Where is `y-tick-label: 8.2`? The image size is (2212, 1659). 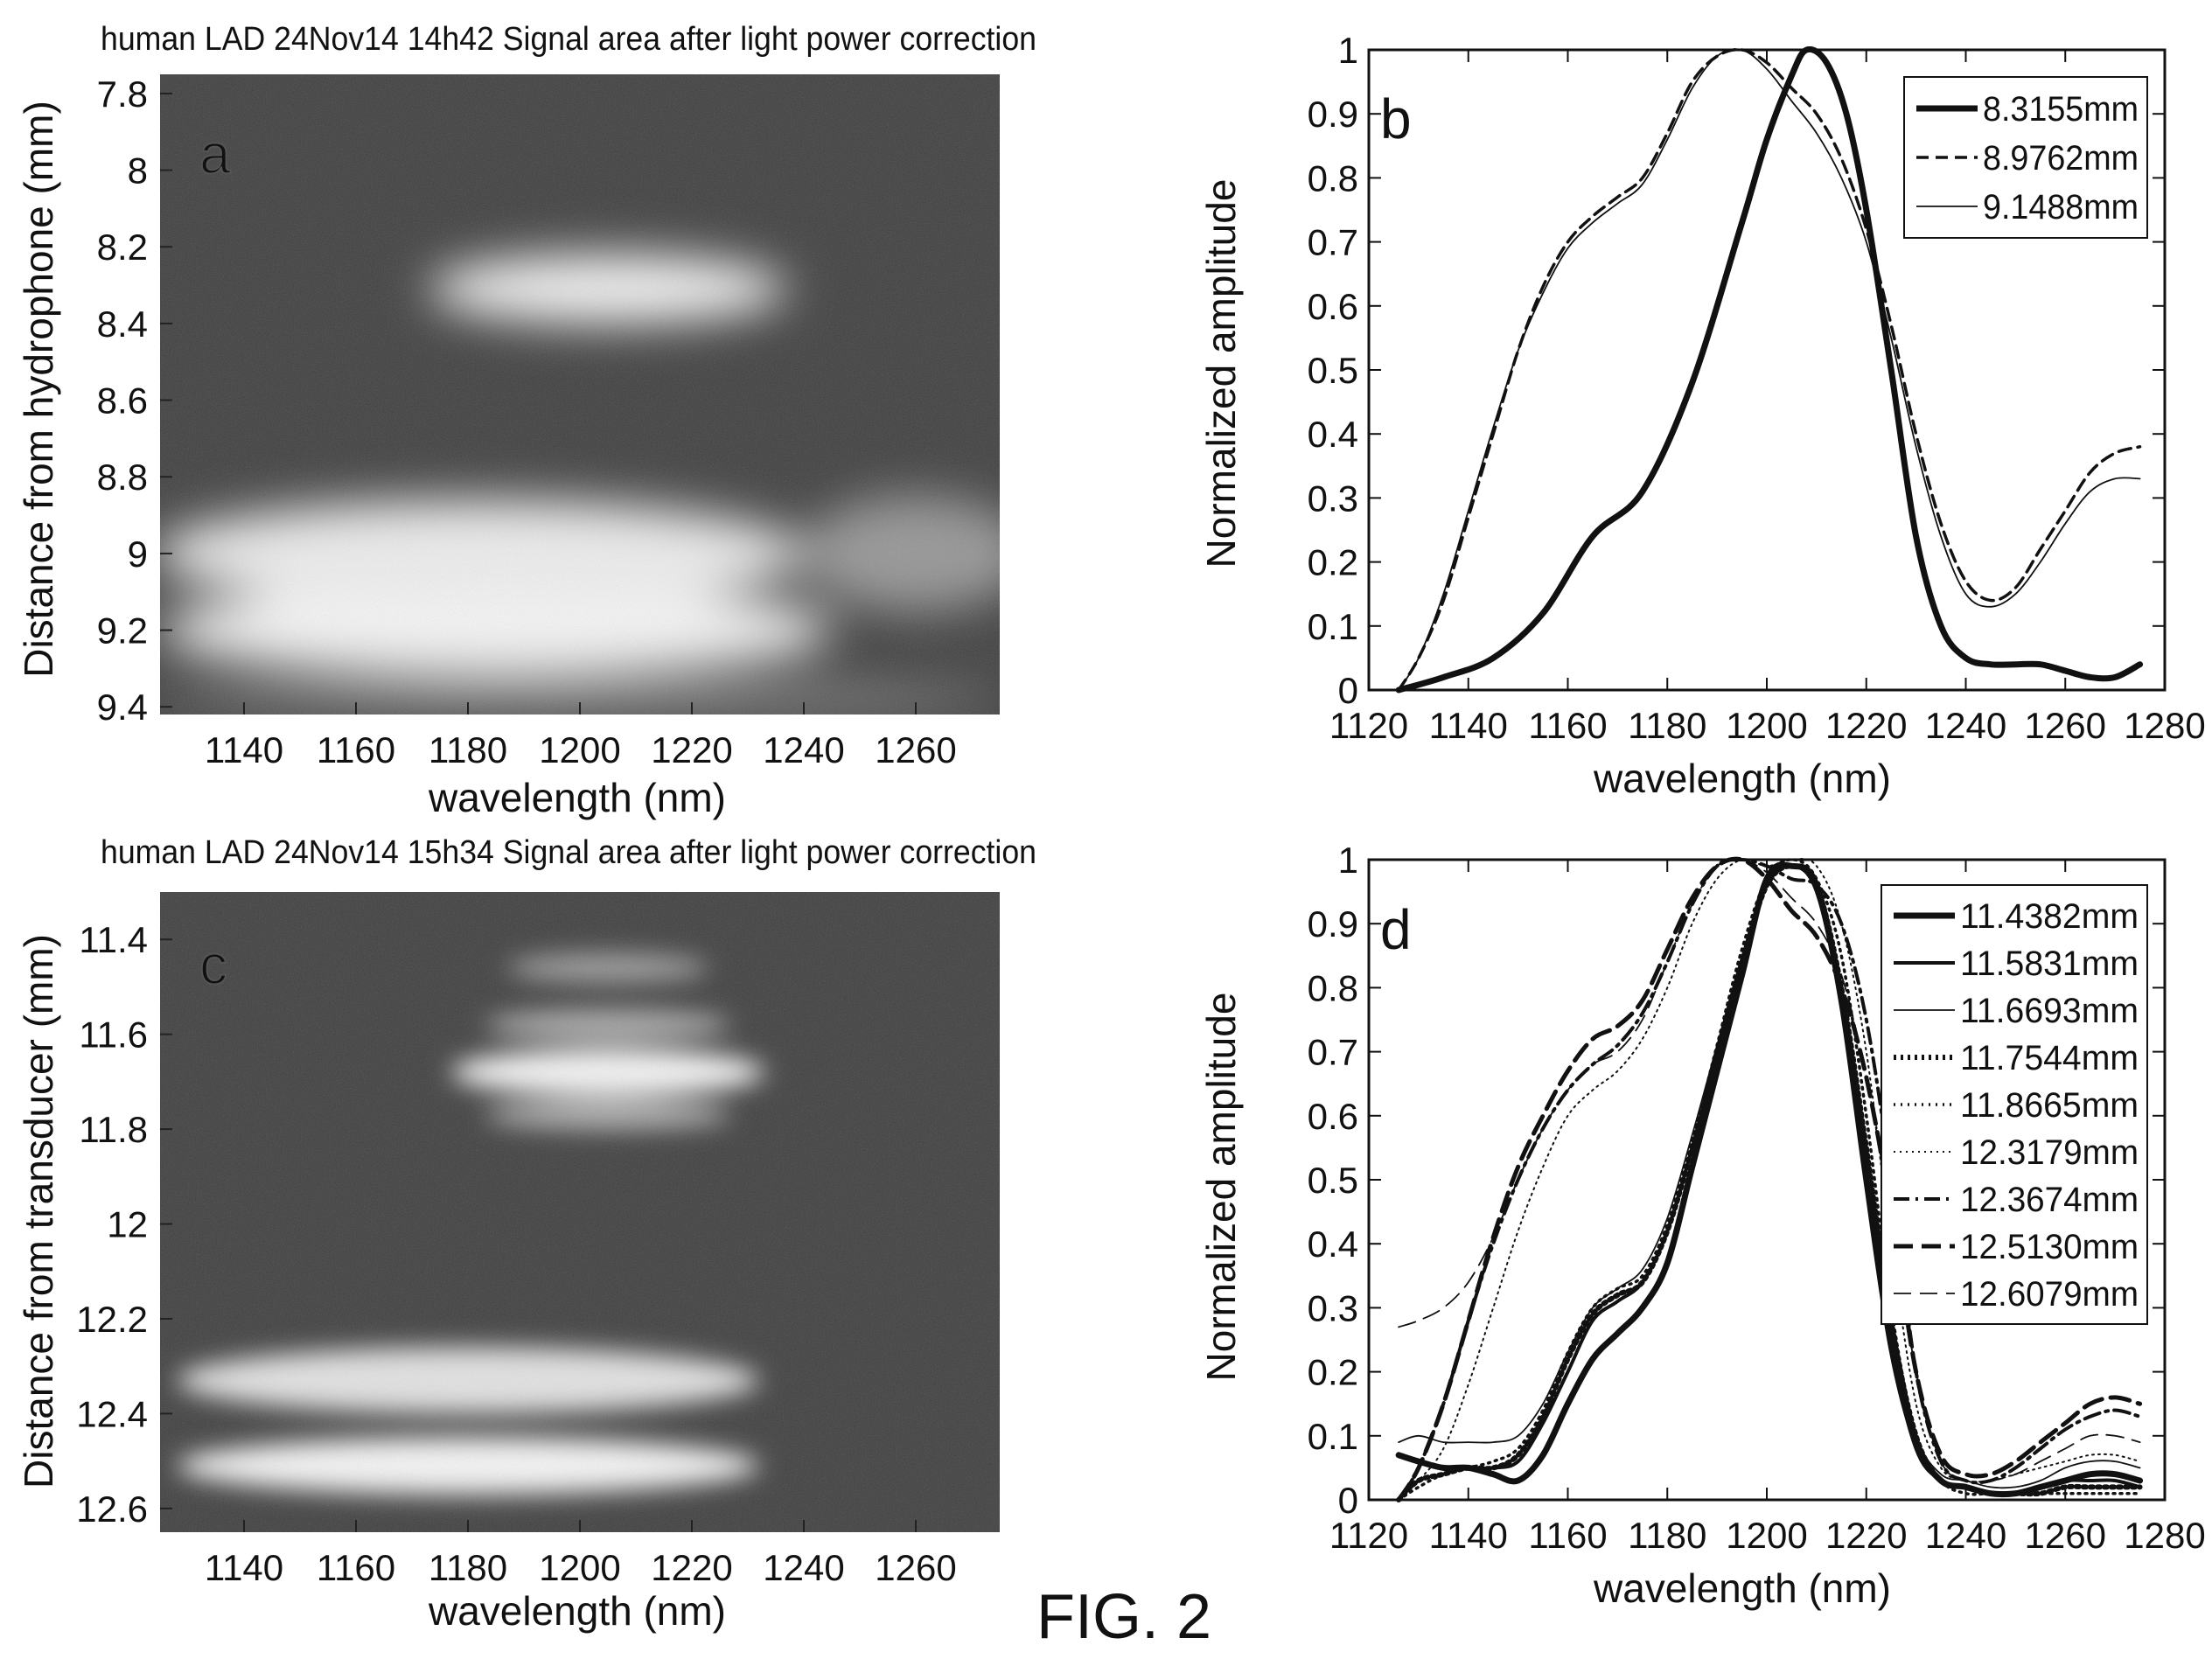
y-tick-label: 8.2 is located at coordinates (123, 247).